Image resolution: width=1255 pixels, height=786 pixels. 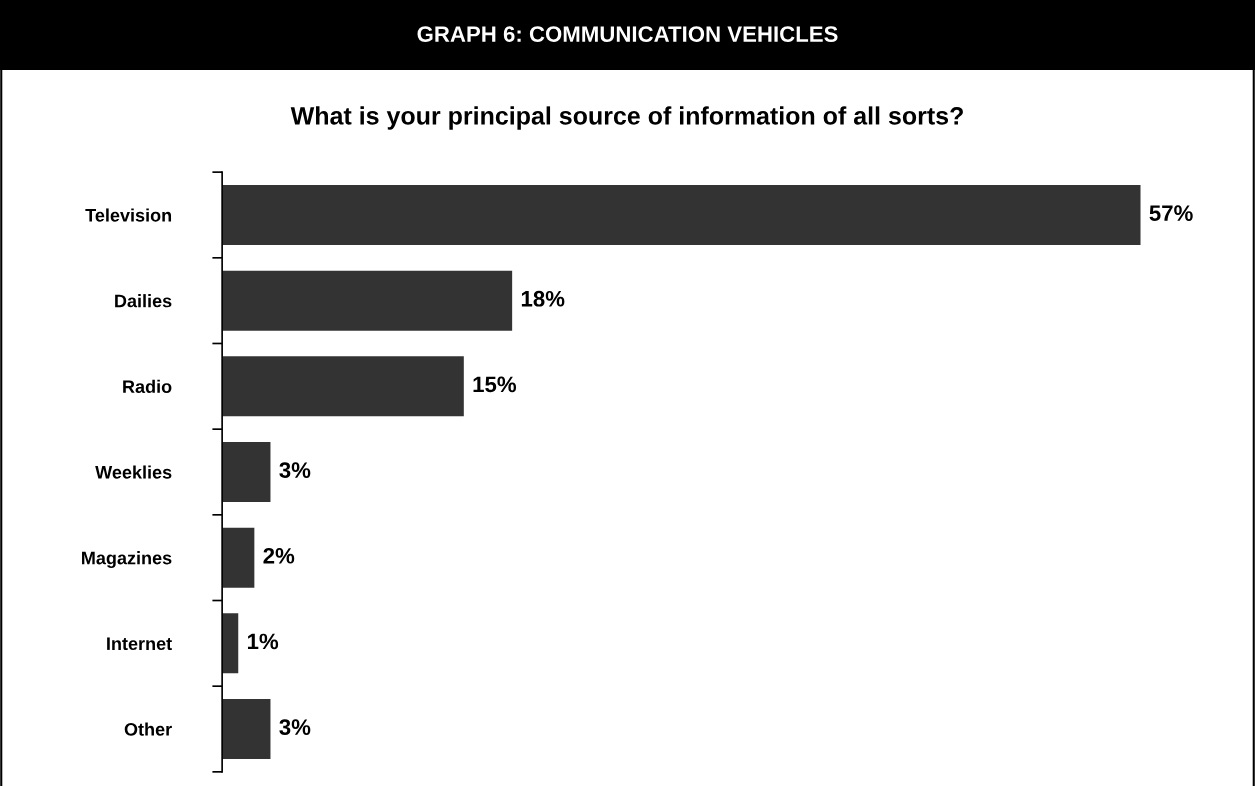 I want to click on y-tick-label: Dailies, so click(x=143, y=301).